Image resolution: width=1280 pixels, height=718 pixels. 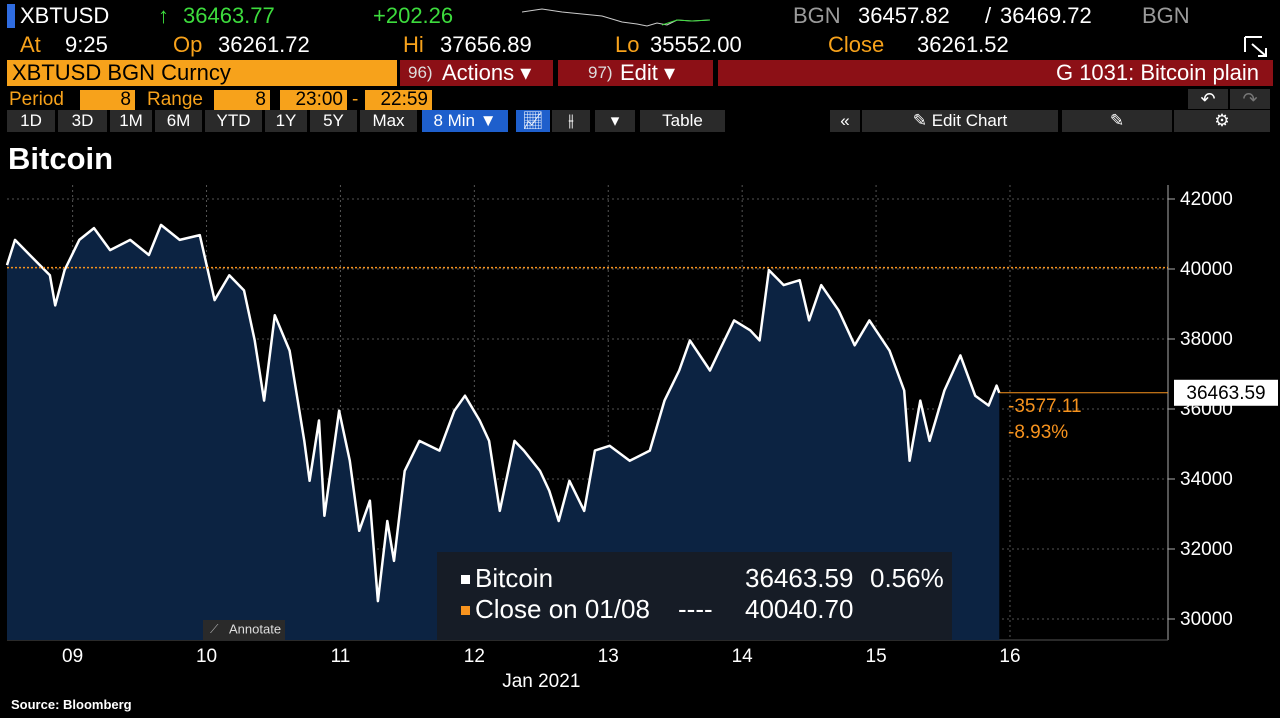 What do you see at coordinates (817, 15) in the screenshot?
I see `bid-source: BGN` at bounding box center [817, 15].